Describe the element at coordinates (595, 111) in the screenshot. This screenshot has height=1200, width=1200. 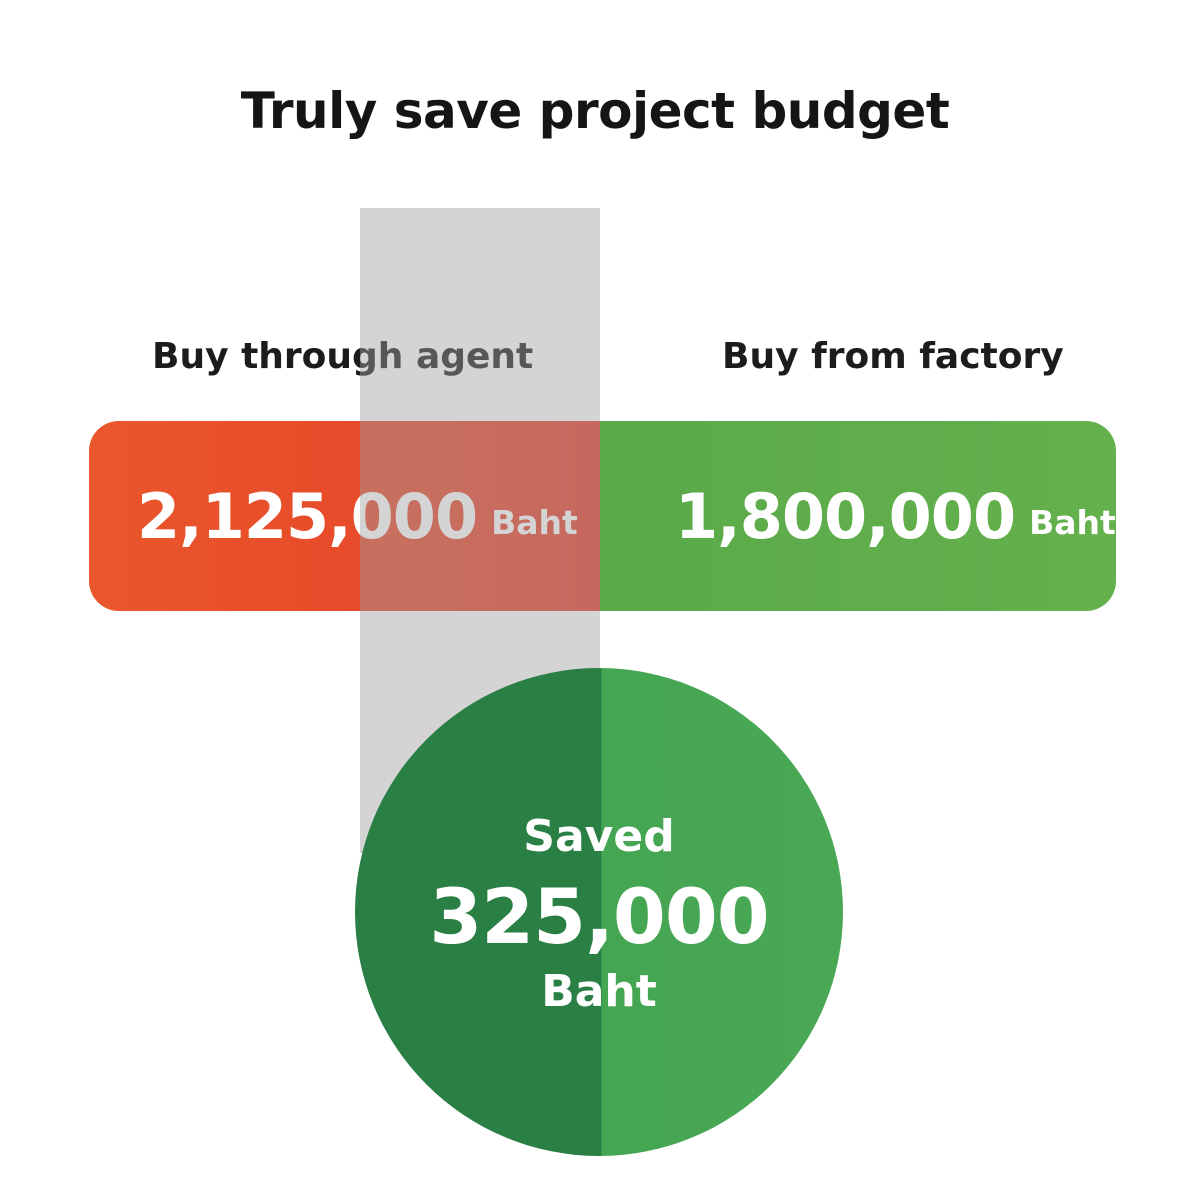
I see `page-title: Truly save project budget` at that location.